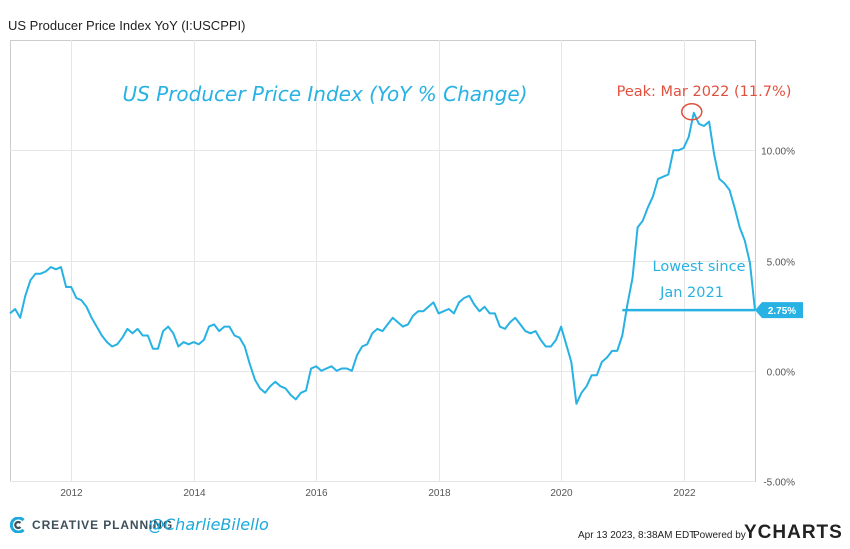 The width and height of the screenshot is (850, 549). Describe the element at coordinates (779, 483) in the screenshot. I see `y-tick-label: -5.00%` at that location.